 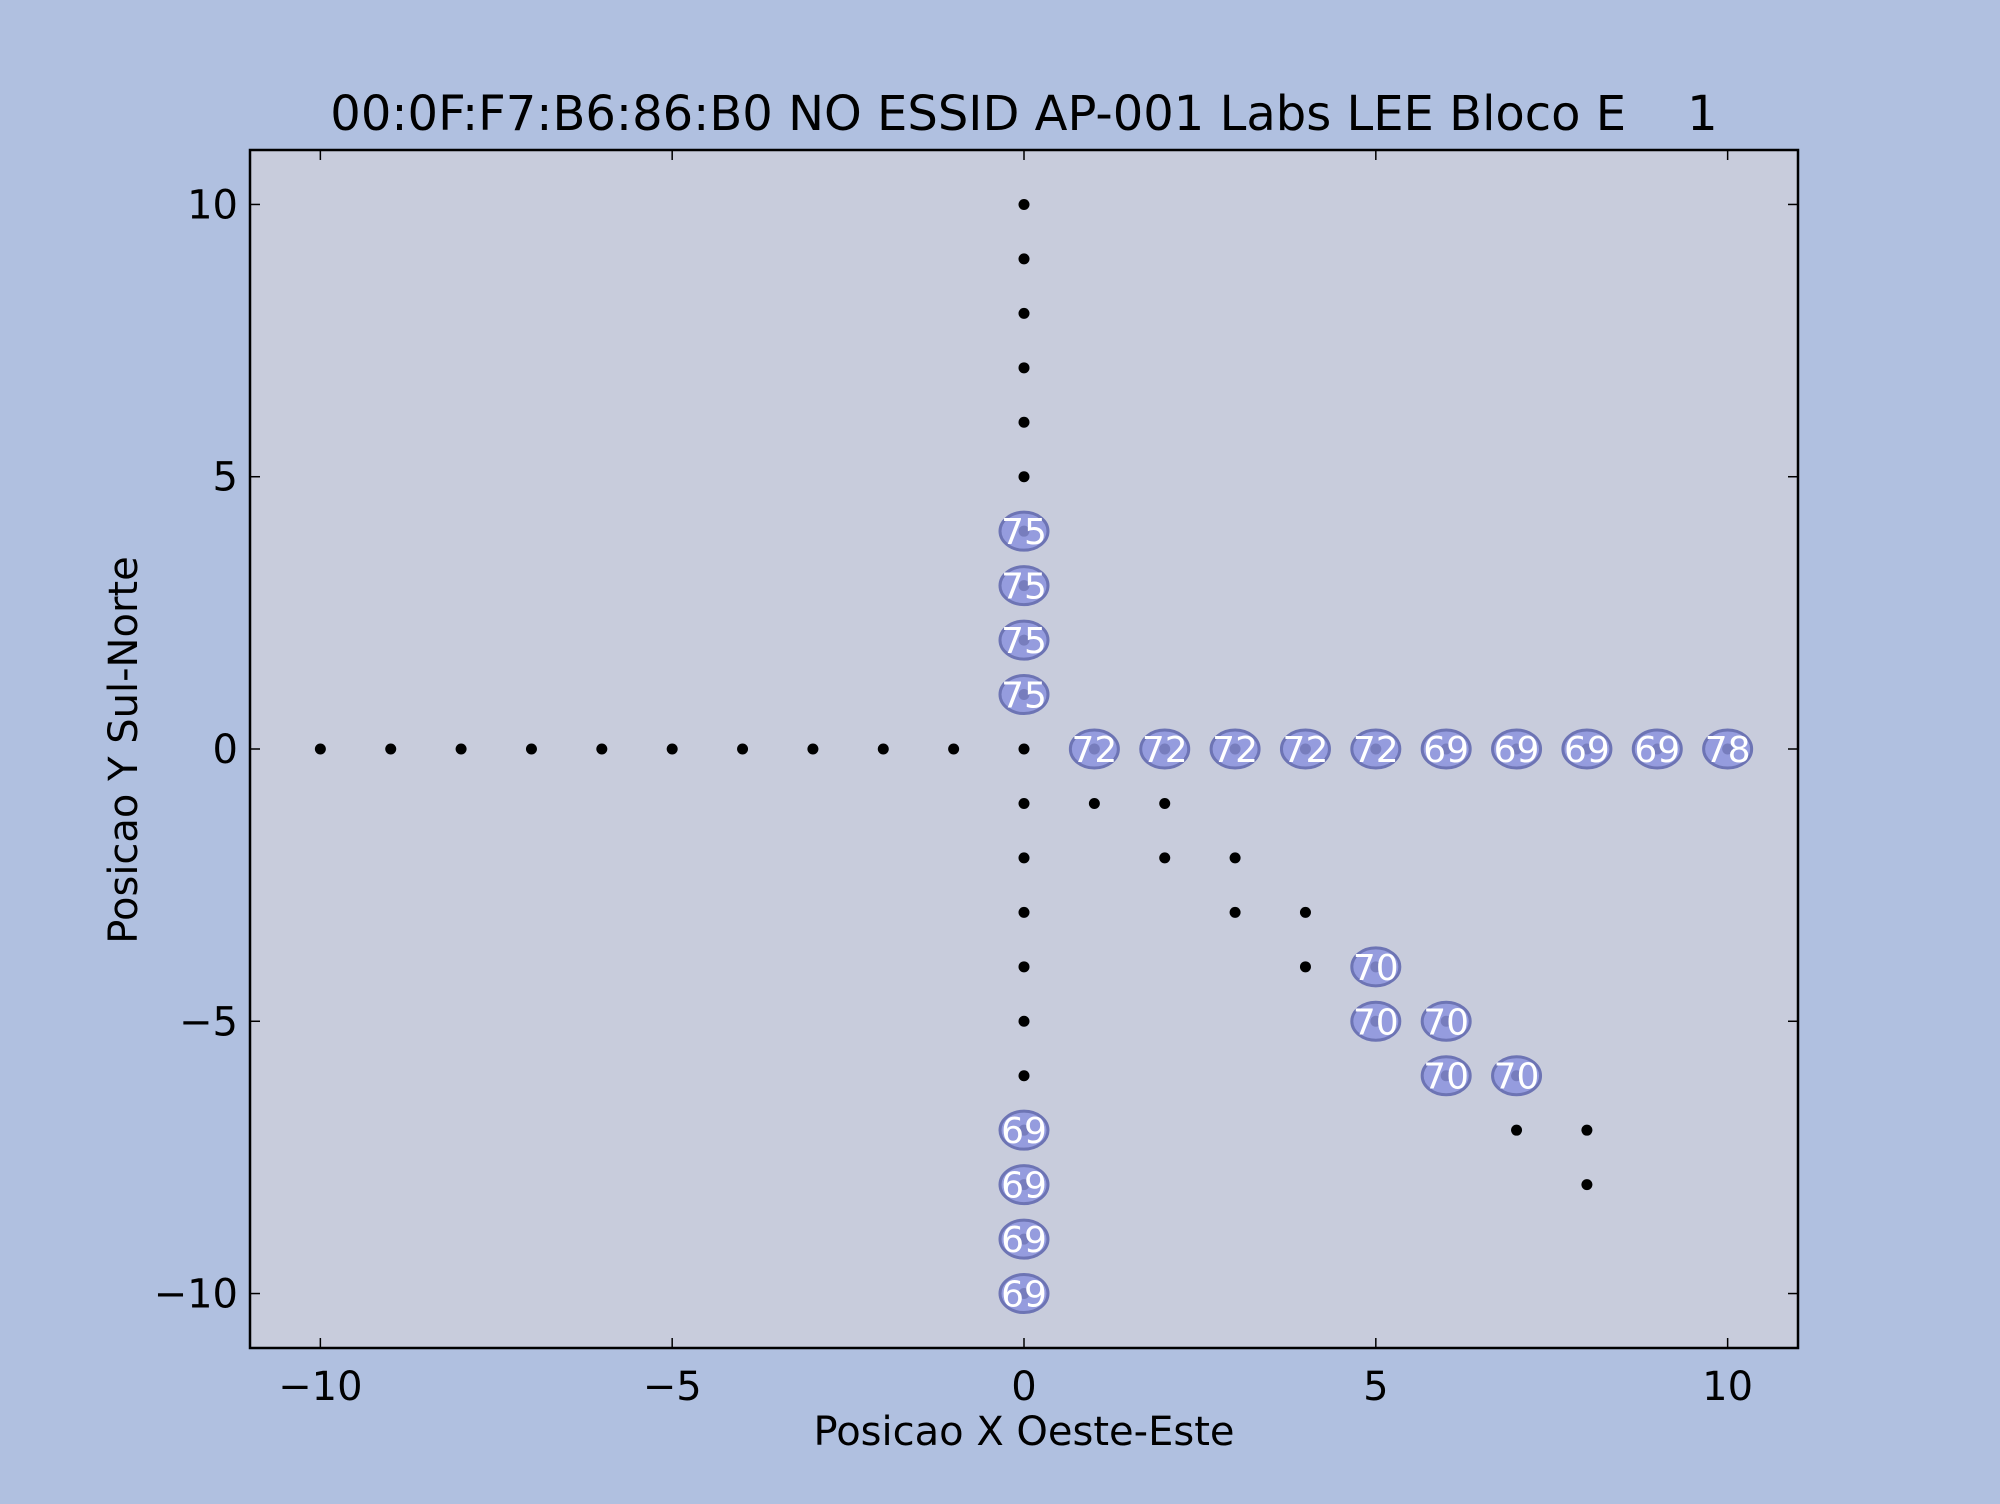 I want to click on y-tick-label: −5, so click(x=208, y=1022).